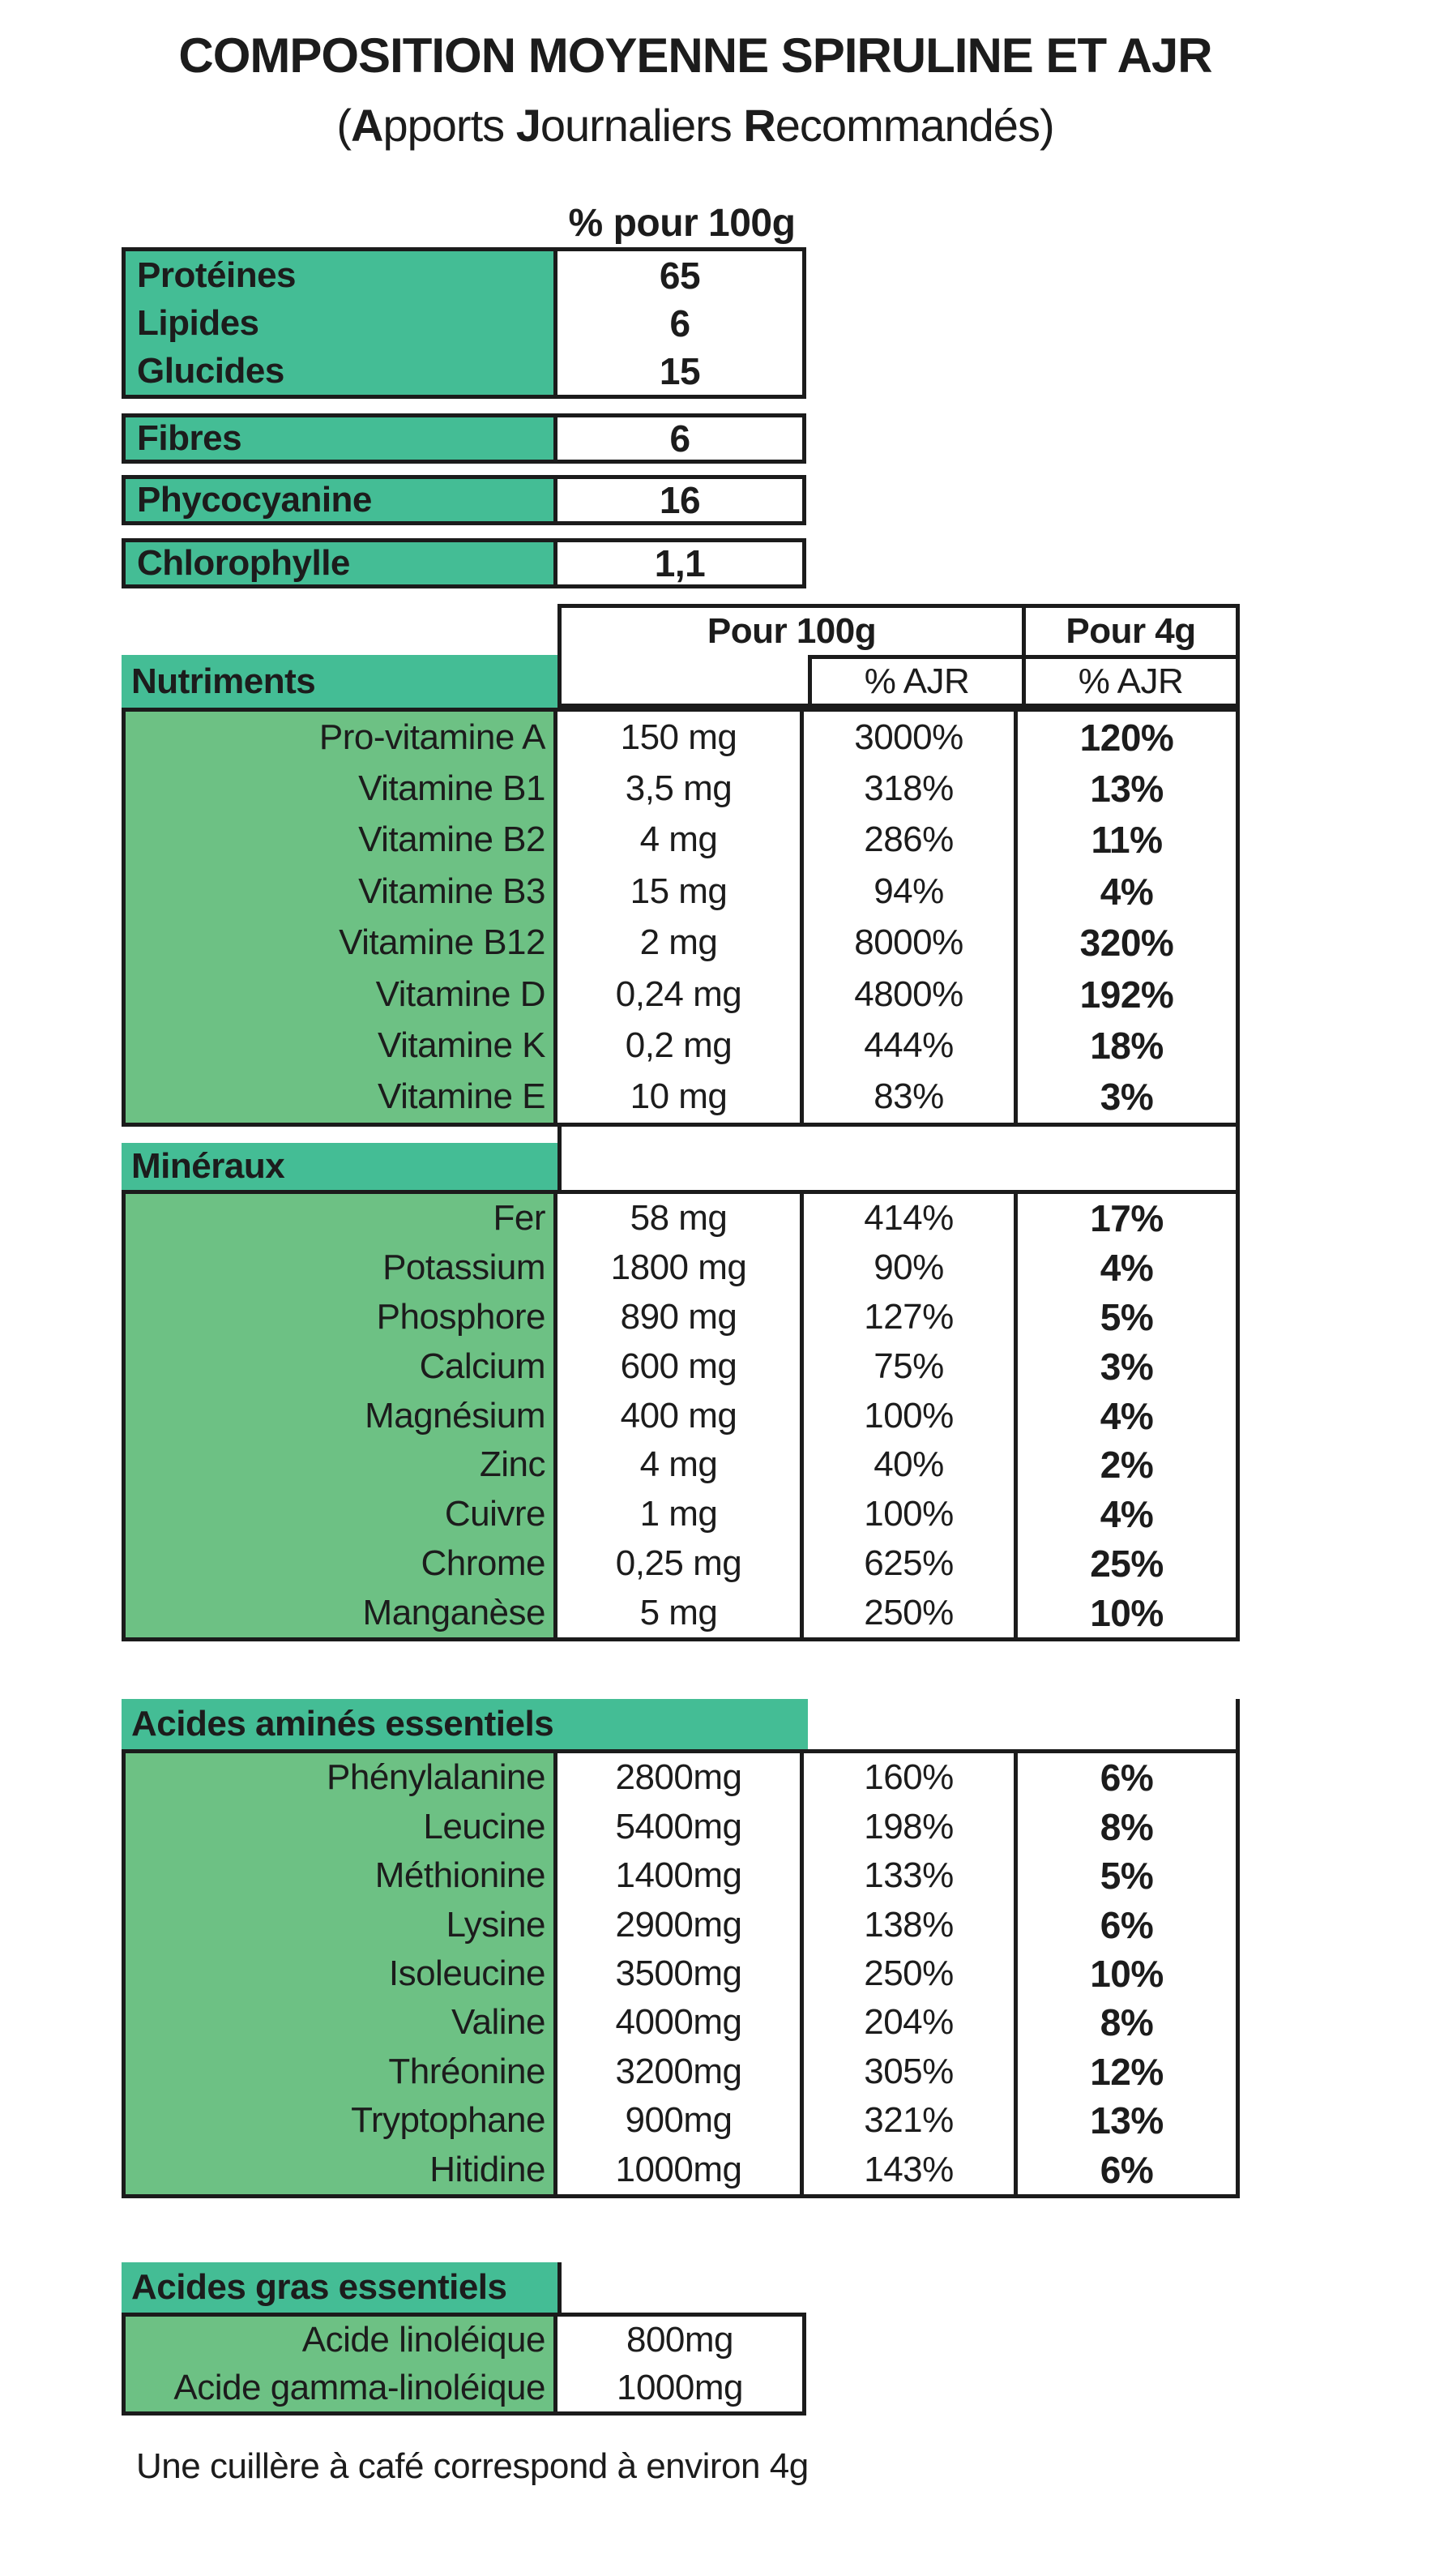  I want to click on row-value: 15, so click(680, 370).